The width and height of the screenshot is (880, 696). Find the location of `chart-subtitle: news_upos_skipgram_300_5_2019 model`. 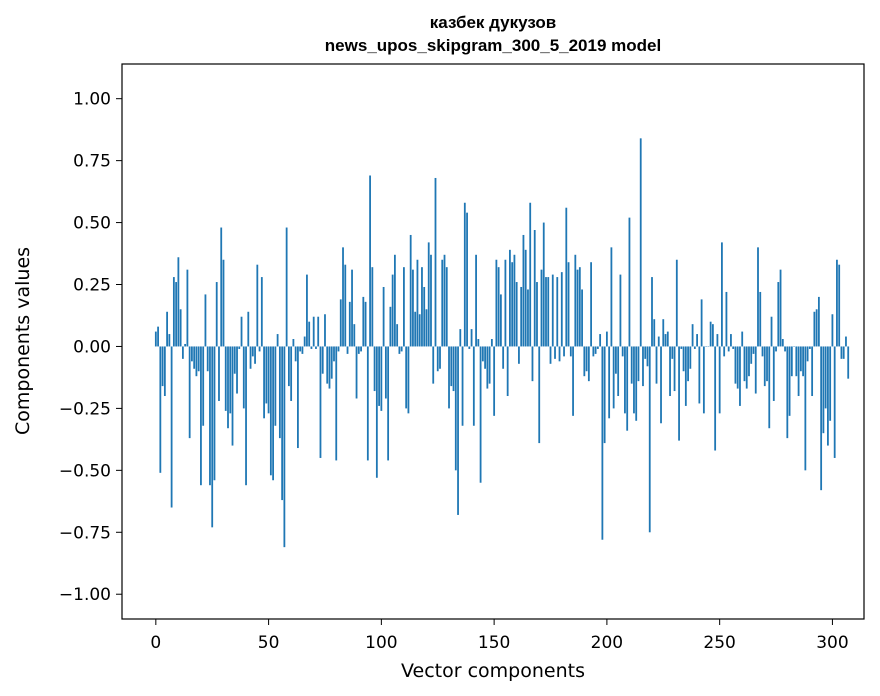

chart-subtitle: news_upos_skipgram_300_5_2019 model is located at coordinates (493, 45).